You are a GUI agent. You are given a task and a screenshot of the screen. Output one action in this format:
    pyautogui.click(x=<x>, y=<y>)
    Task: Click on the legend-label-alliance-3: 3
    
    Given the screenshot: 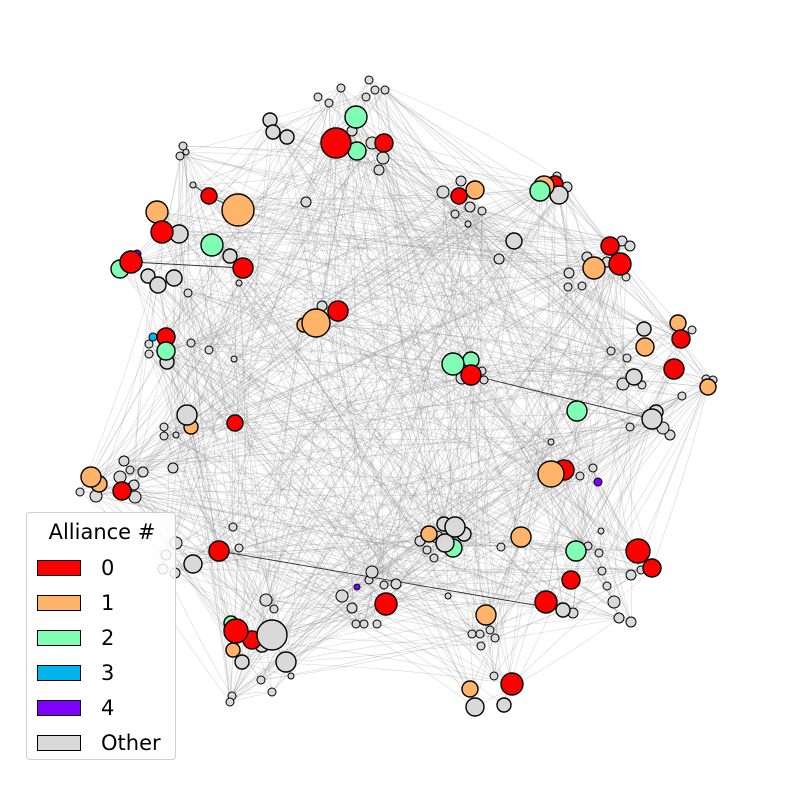 What is the action you would take?
    pyautogui.click(x=108, y=673)
    